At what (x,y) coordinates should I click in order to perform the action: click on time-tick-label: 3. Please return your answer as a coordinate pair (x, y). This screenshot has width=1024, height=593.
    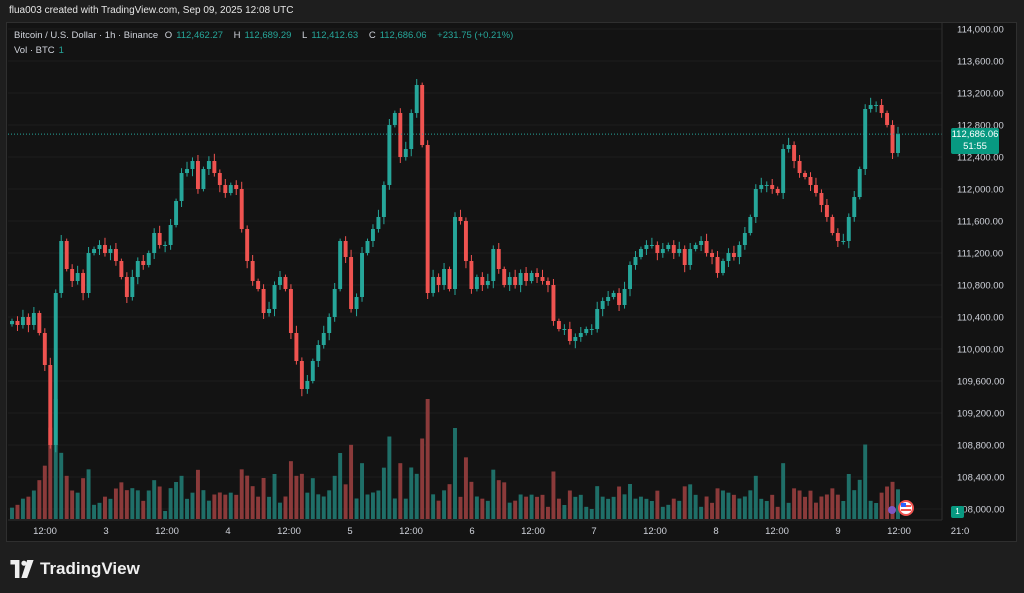
    Looking at the image, I should click on (105, 531).